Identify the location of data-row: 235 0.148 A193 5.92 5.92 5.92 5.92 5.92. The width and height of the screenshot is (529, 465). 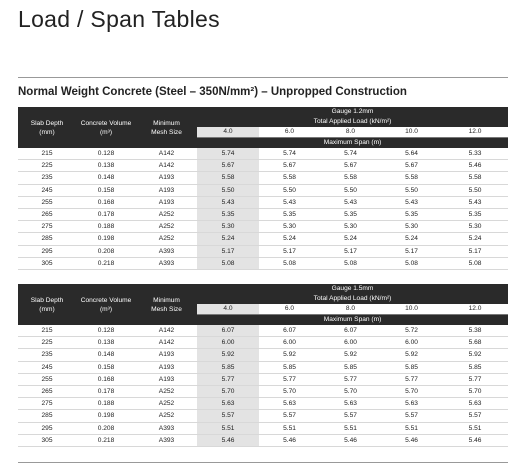
(263, 355).